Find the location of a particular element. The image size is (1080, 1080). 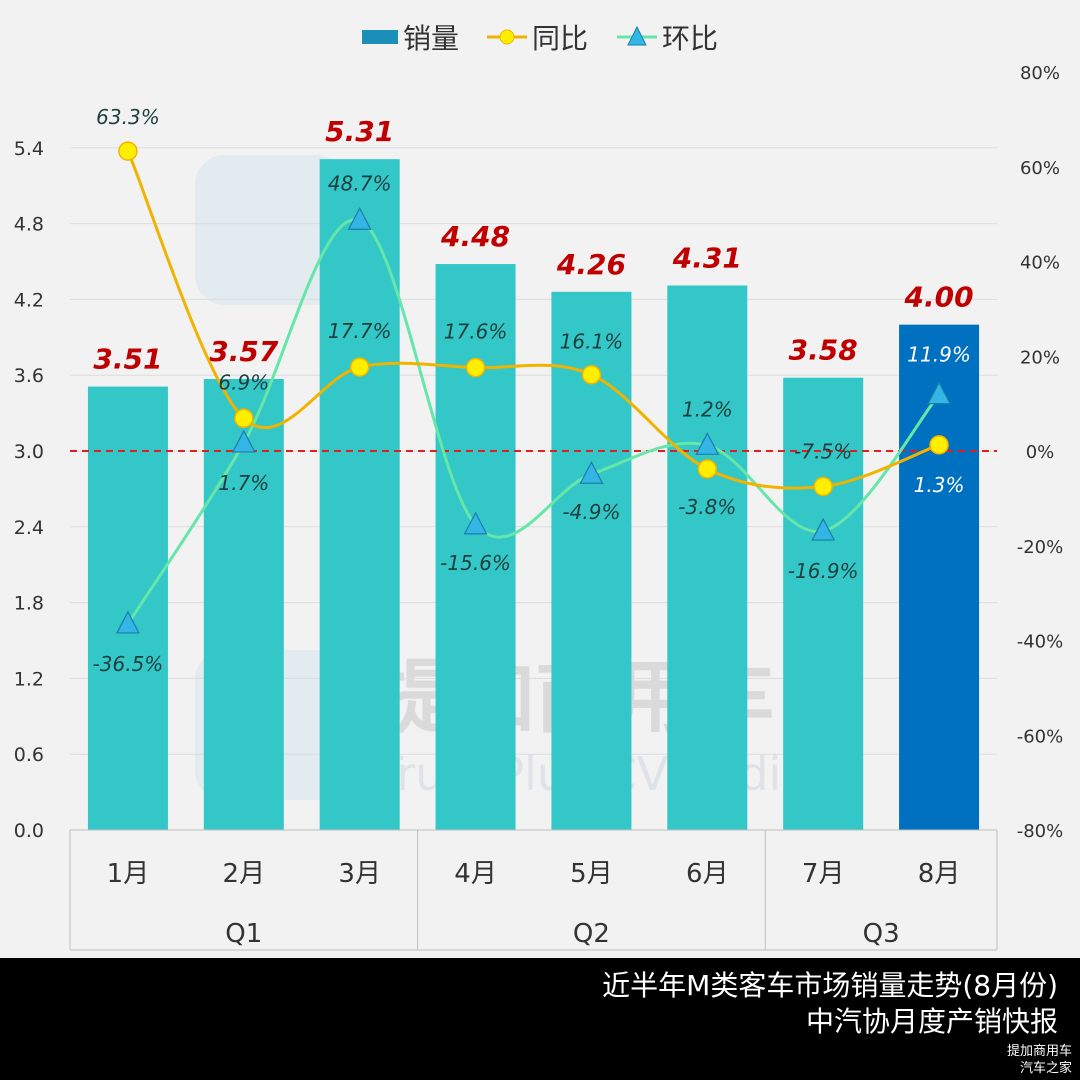

mom-data-label: -16.9% is located at coordinates (823, 571).